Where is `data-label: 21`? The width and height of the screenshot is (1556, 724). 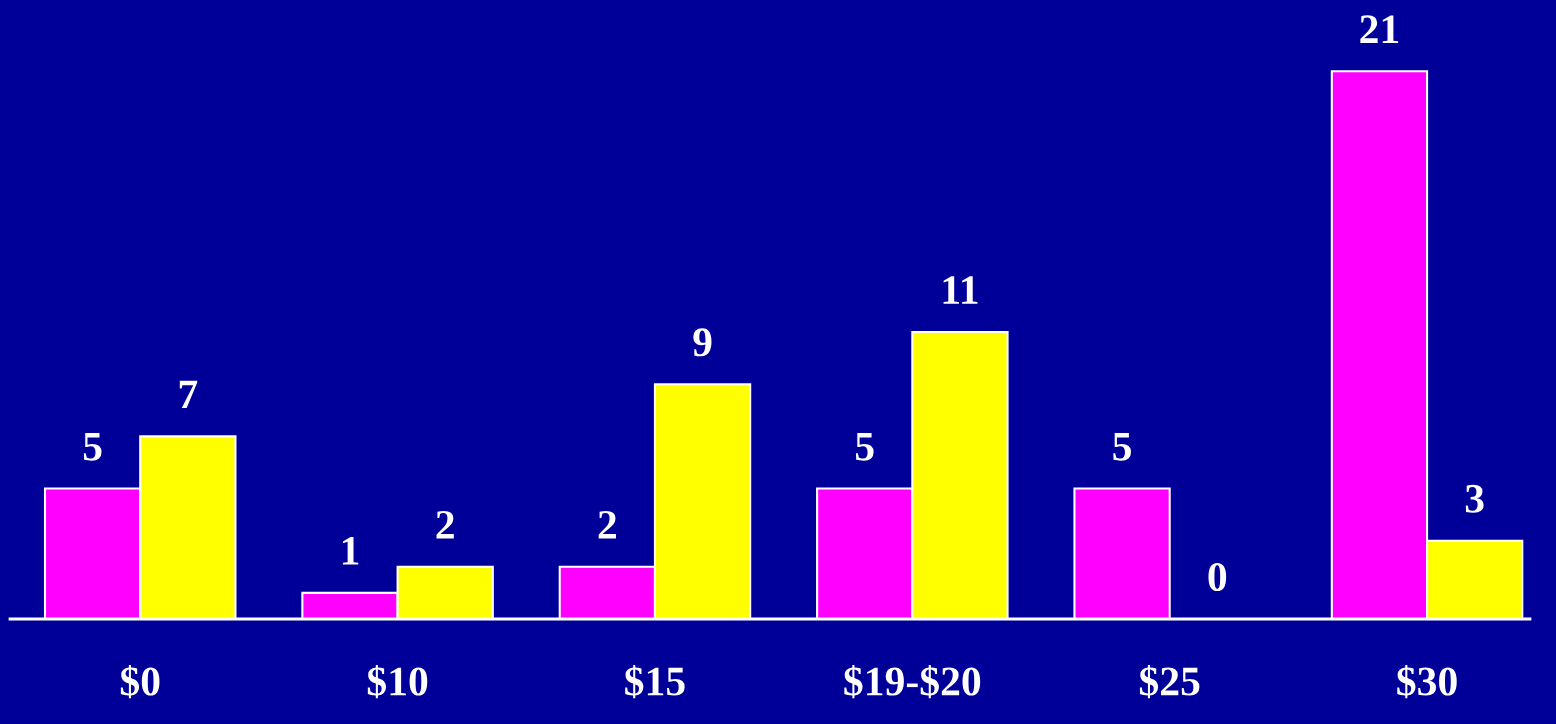
data-label: 21 is located at coordinates (1379, 29).